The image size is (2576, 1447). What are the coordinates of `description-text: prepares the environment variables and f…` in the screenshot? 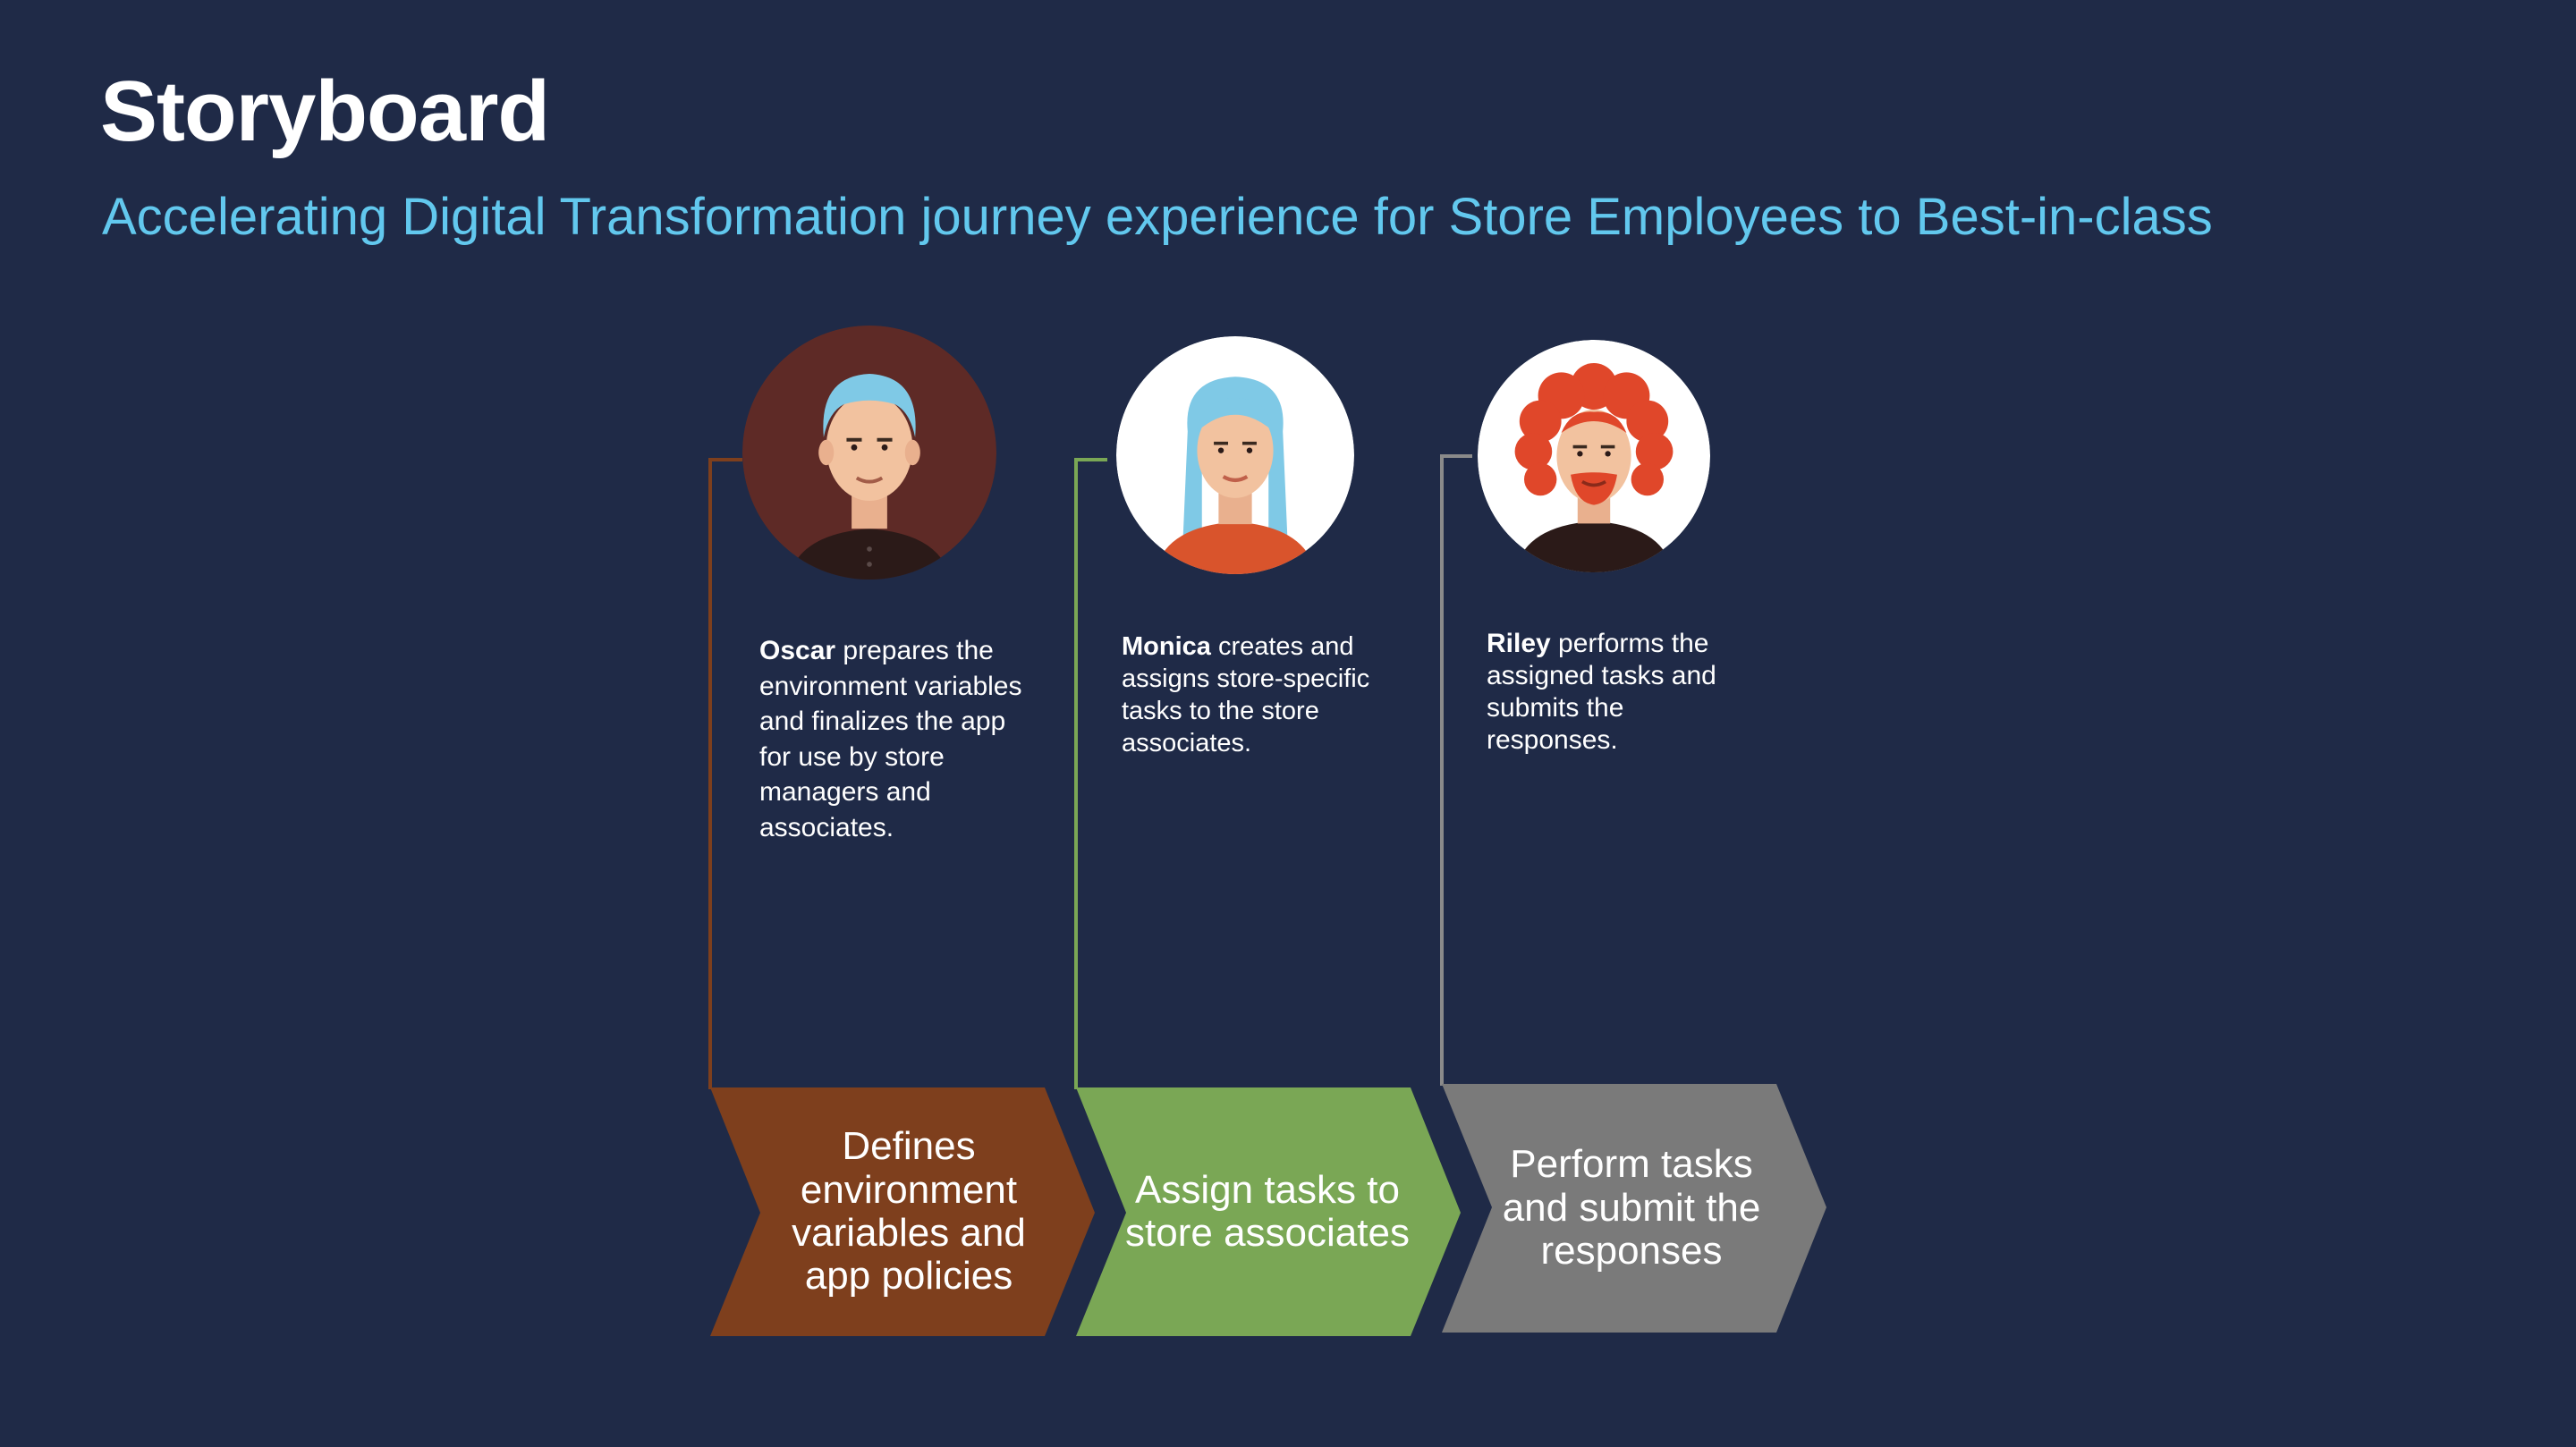 It's located at (890, 739).